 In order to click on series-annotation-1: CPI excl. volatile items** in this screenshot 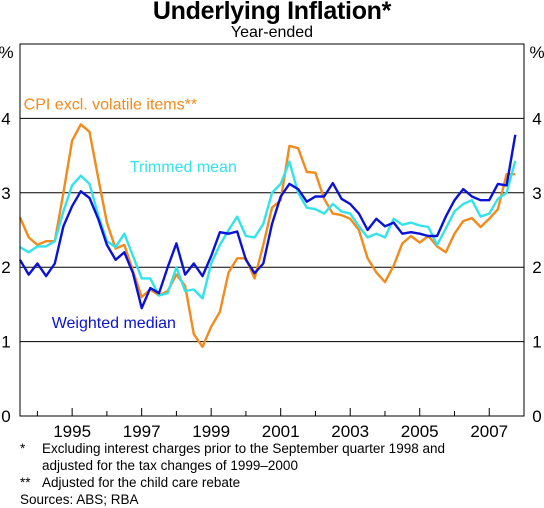, I will do `click(110, 104)`.